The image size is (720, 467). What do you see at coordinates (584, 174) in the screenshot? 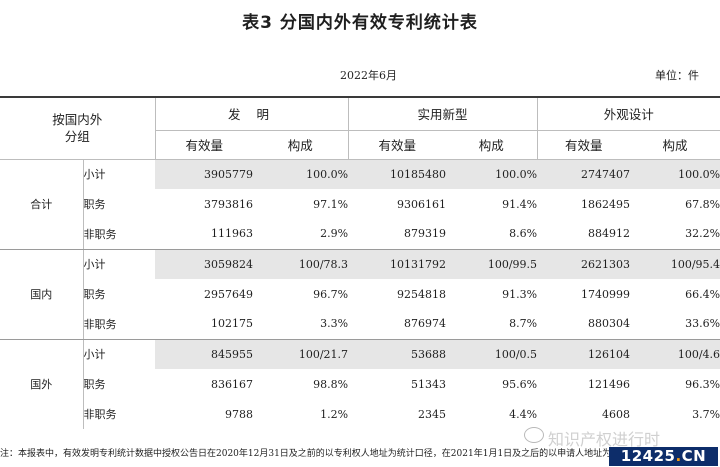
I see `table-cell: 2747407` at bounding box center [584, 174].